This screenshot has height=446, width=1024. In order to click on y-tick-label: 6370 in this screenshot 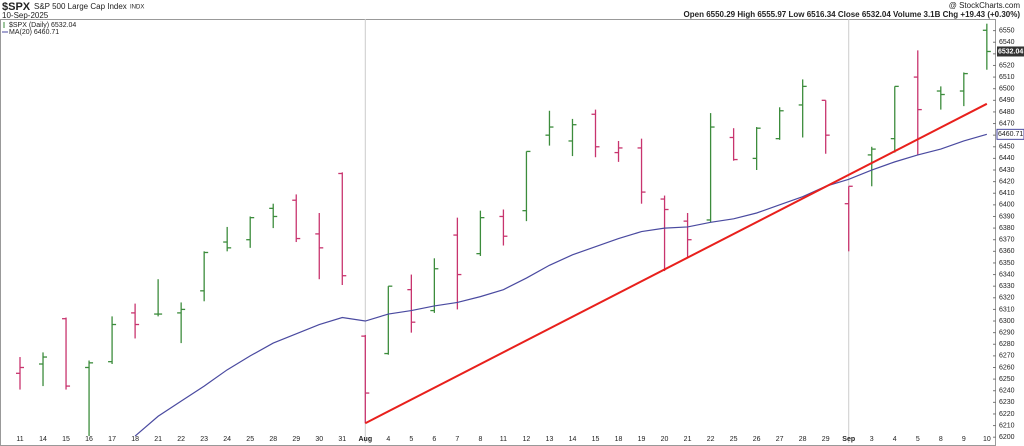, I will do `click(1007, 240)`.